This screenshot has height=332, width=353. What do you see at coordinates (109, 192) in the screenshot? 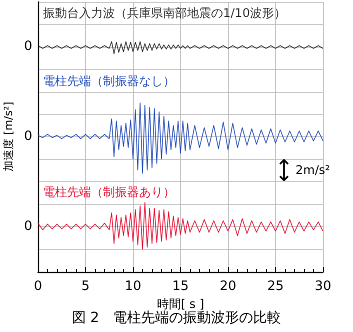
I see `series-label: 電柱先端（制振器あり）` at bounding box center [109, 192].